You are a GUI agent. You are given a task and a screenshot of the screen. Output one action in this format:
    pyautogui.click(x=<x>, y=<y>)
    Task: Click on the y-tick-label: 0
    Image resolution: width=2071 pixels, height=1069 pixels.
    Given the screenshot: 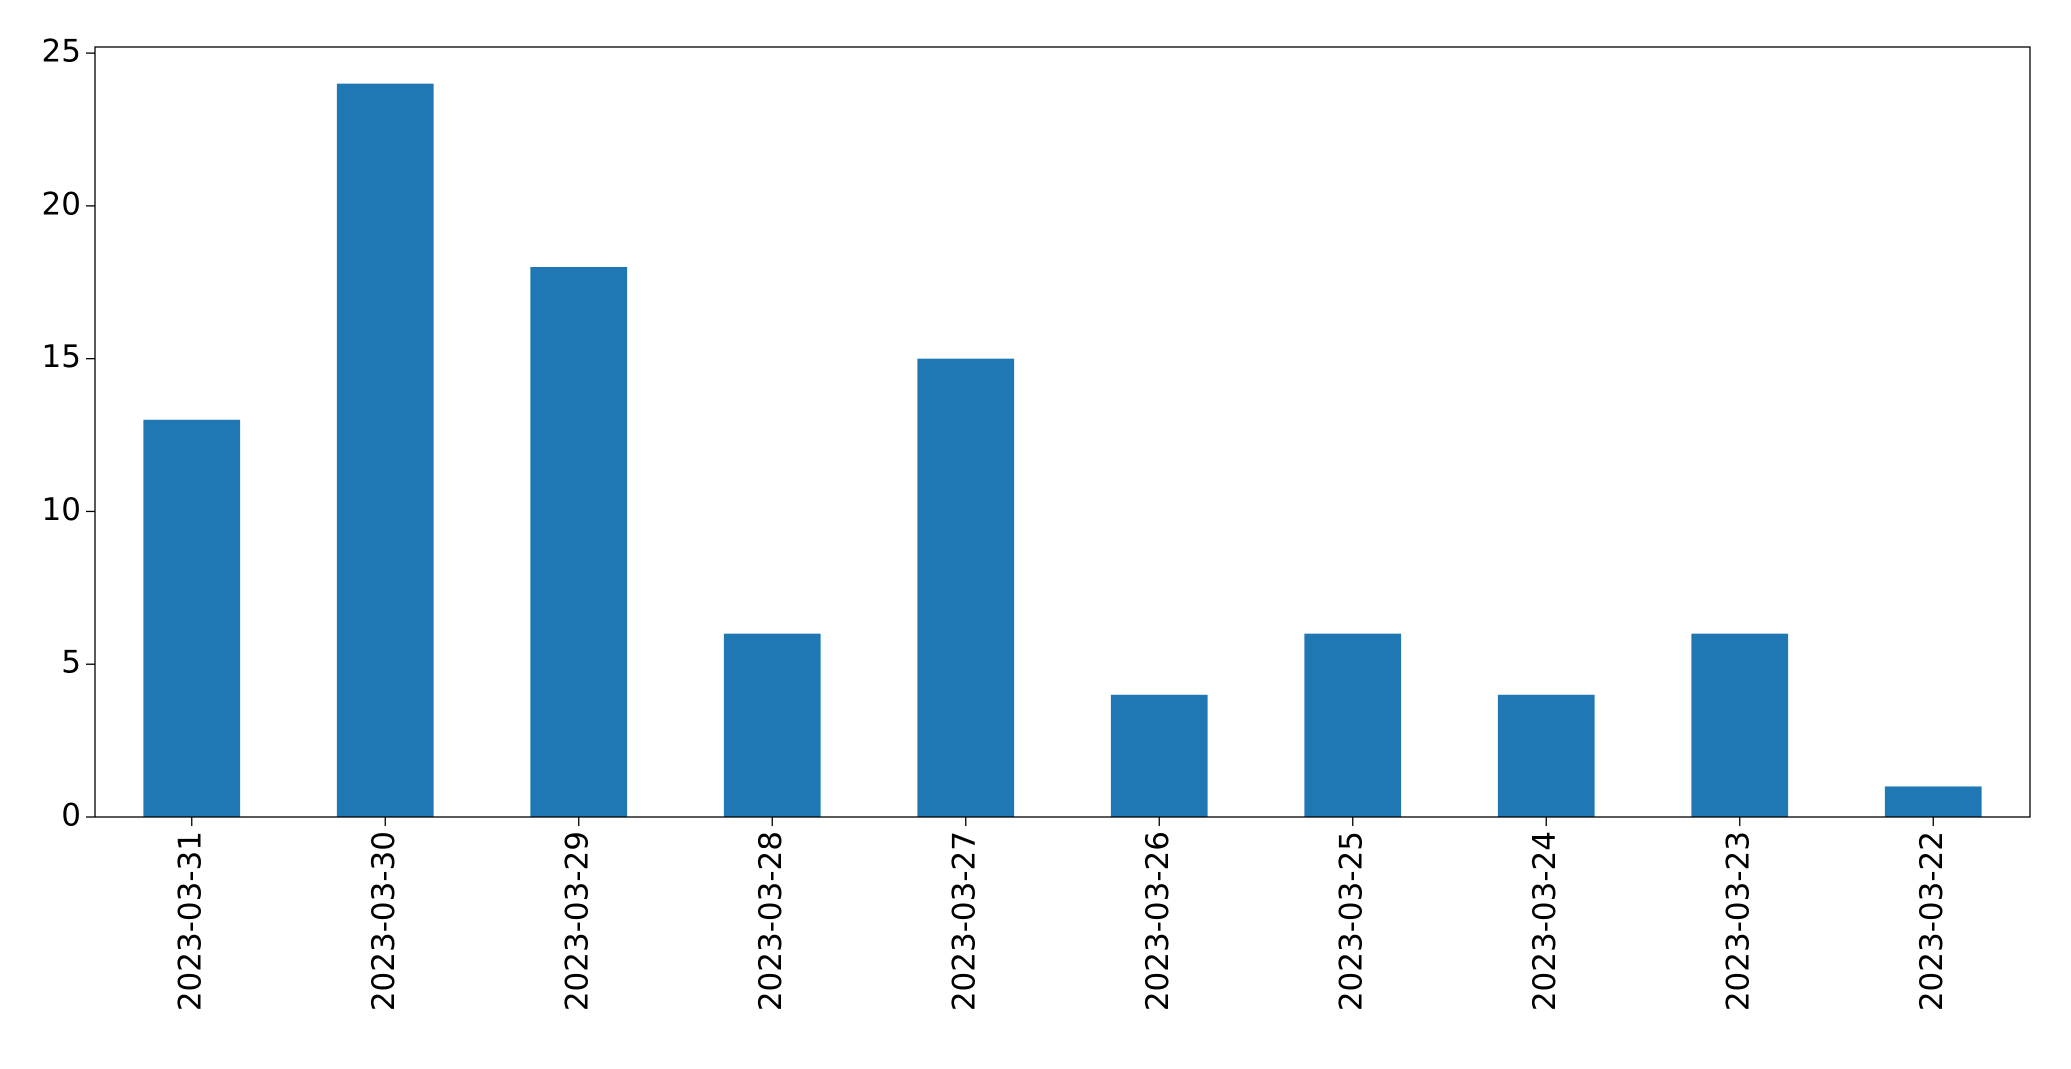 What is the action you would take?
    pyautogui.click(x=71, y=816)
    